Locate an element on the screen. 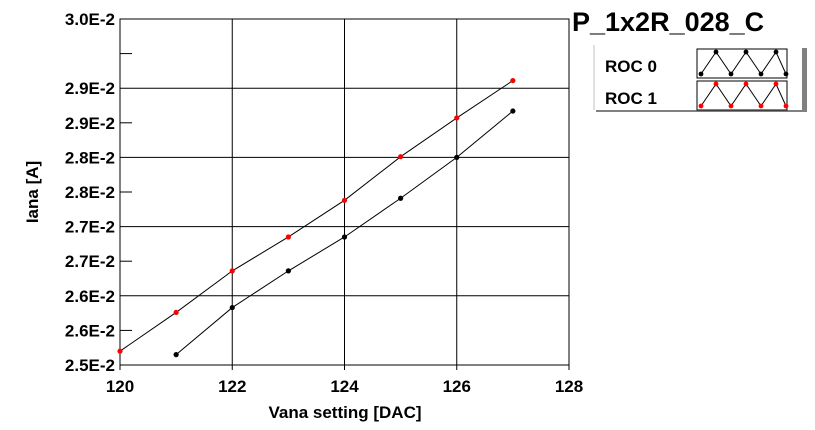  y-axis-label: Iana [A] is located at coordinates (32, 192).